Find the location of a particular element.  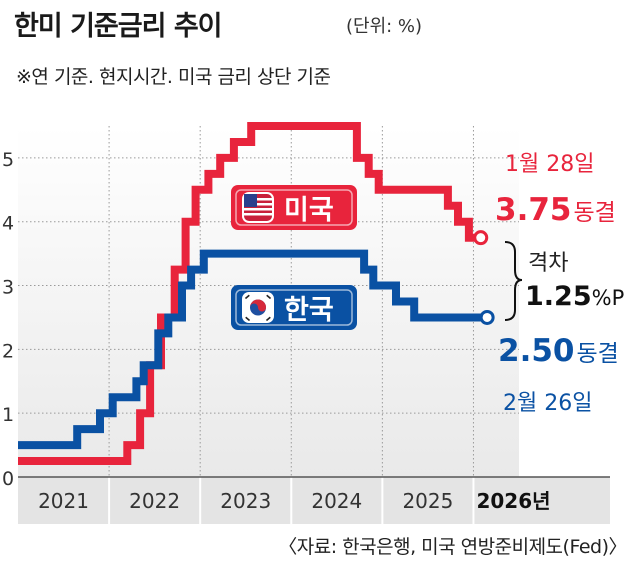

us-end-marker is located at coordinates (481, 238).